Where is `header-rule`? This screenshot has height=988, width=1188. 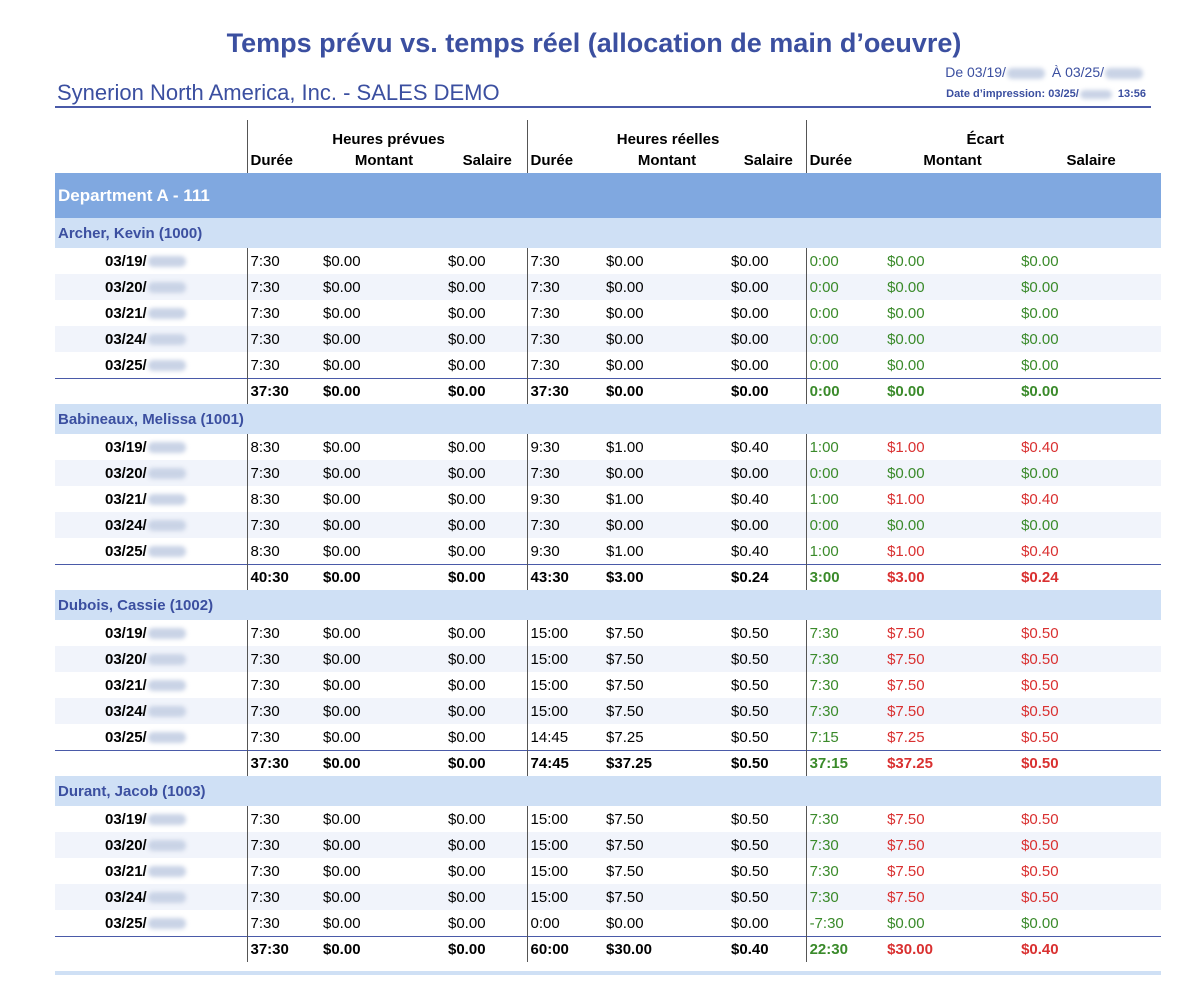 header-rule is located at coordinates (603, 107).